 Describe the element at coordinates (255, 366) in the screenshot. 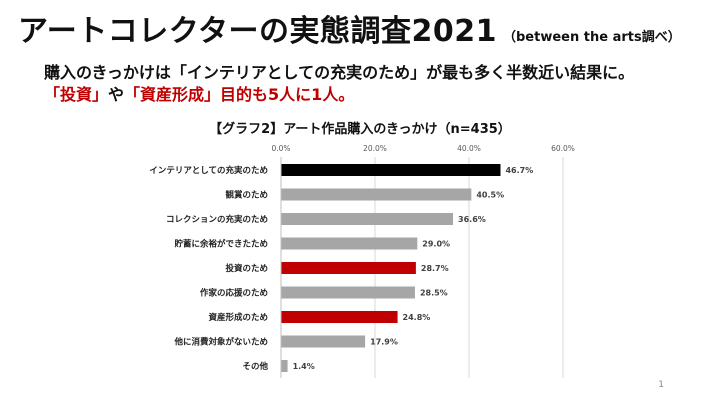

I see `category-label: その他` at that location.